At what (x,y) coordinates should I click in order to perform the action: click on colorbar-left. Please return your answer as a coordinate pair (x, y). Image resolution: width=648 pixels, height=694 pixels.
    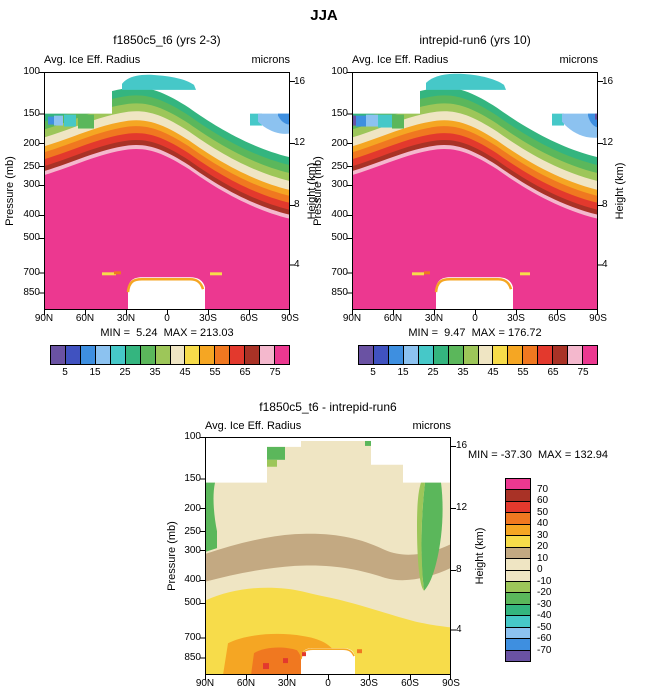
    Looking at the image, I should click on (170, 355).